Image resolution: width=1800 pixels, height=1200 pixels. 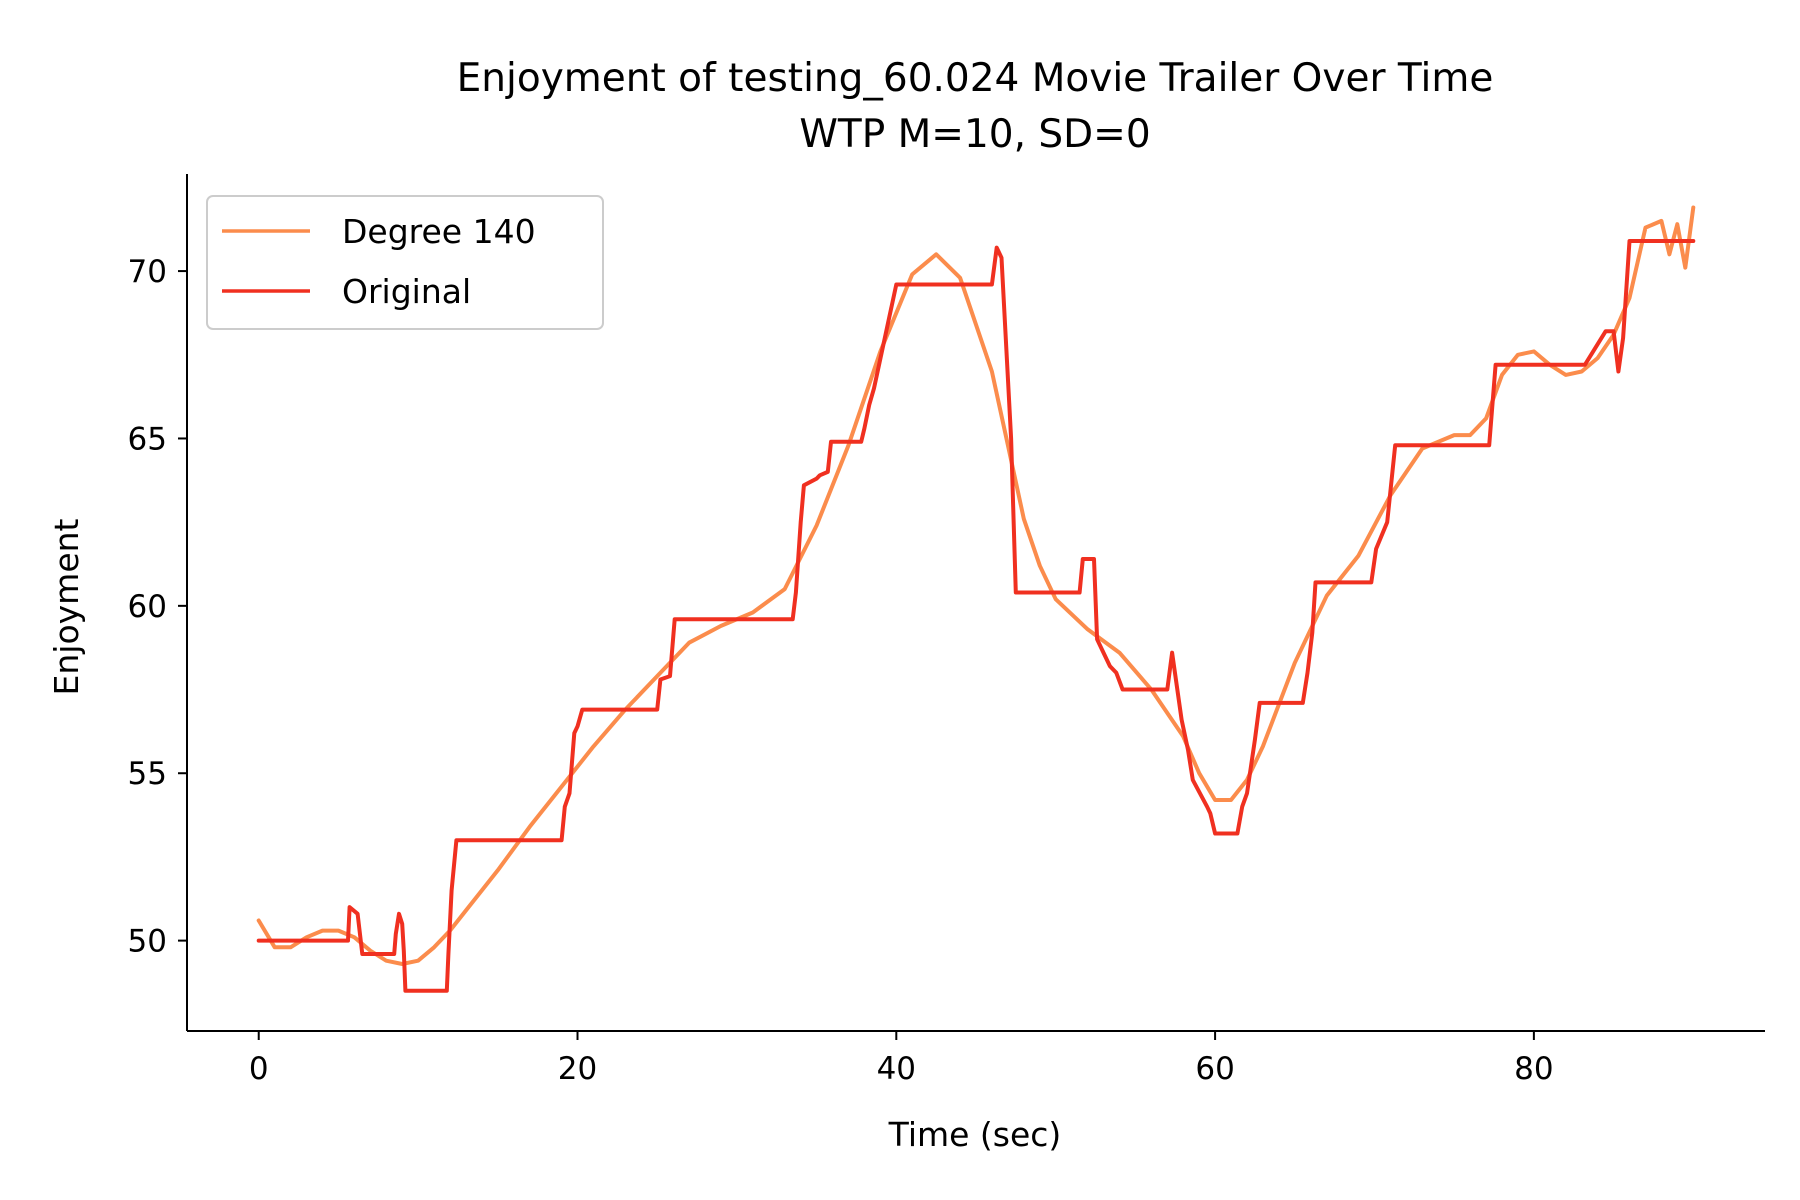 I want to click on x-ticks: 0 20 40 60 80, so click(x=901, y=1059).